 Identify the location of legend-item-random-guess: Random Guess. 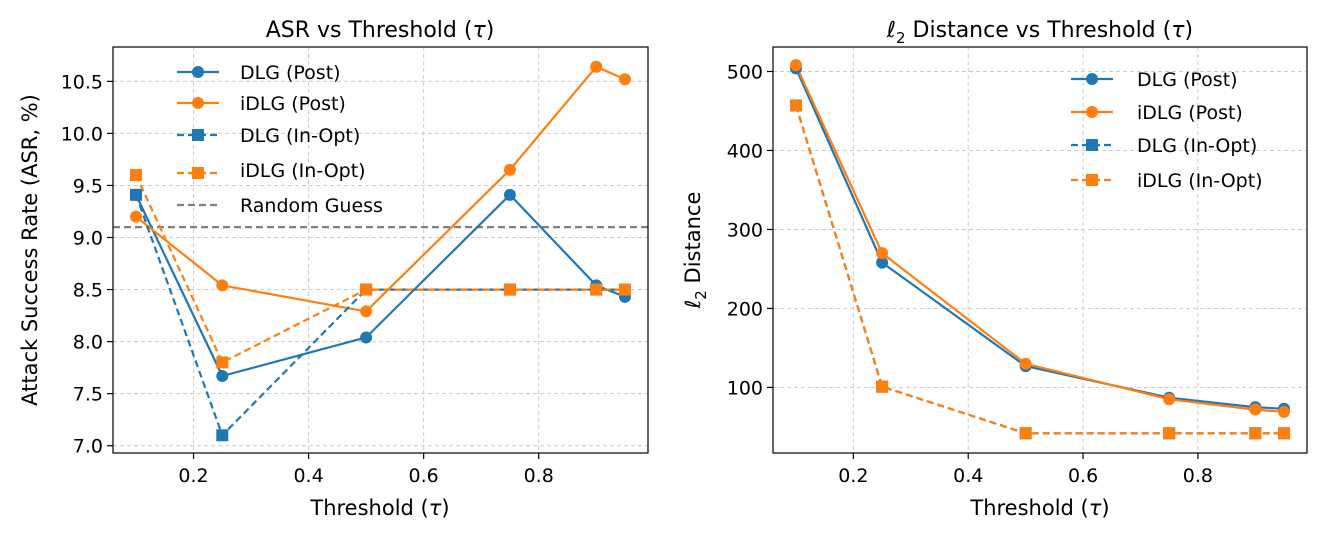
(280, 206).